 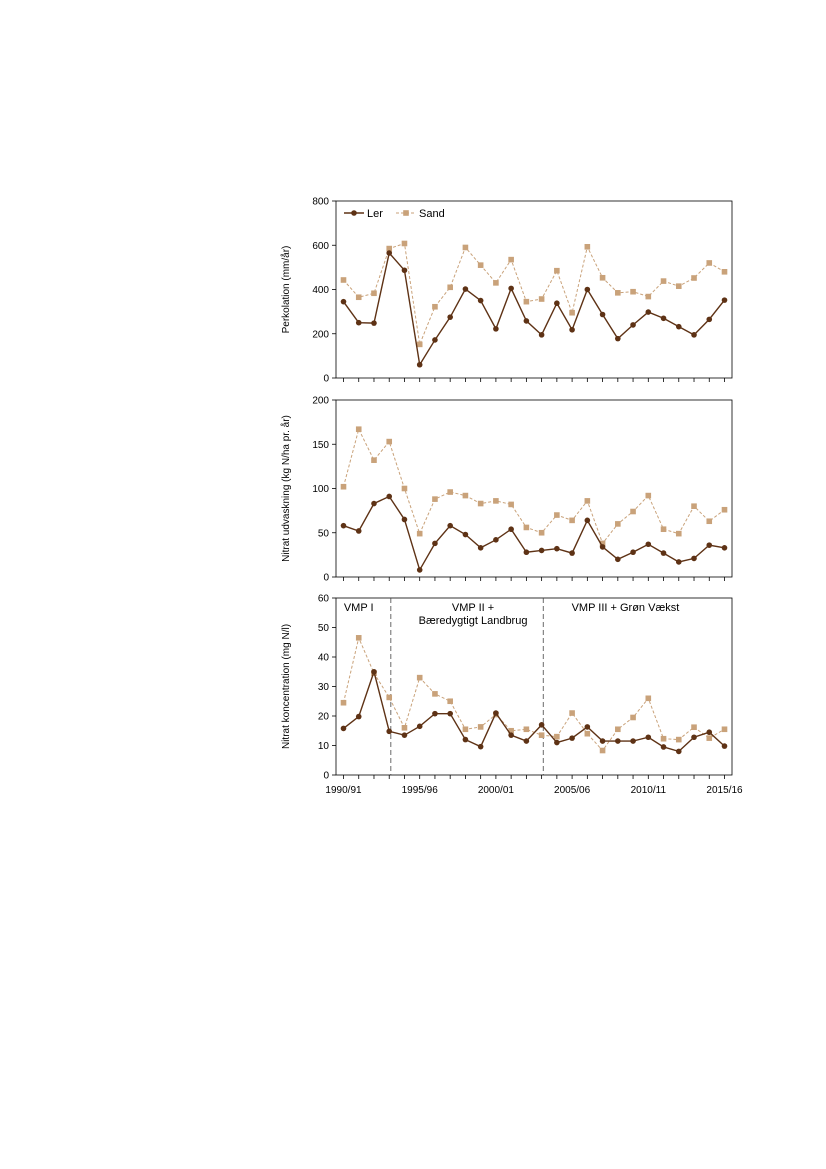 I want to click on y-tick-label: 0, so click(x=326, y=776).